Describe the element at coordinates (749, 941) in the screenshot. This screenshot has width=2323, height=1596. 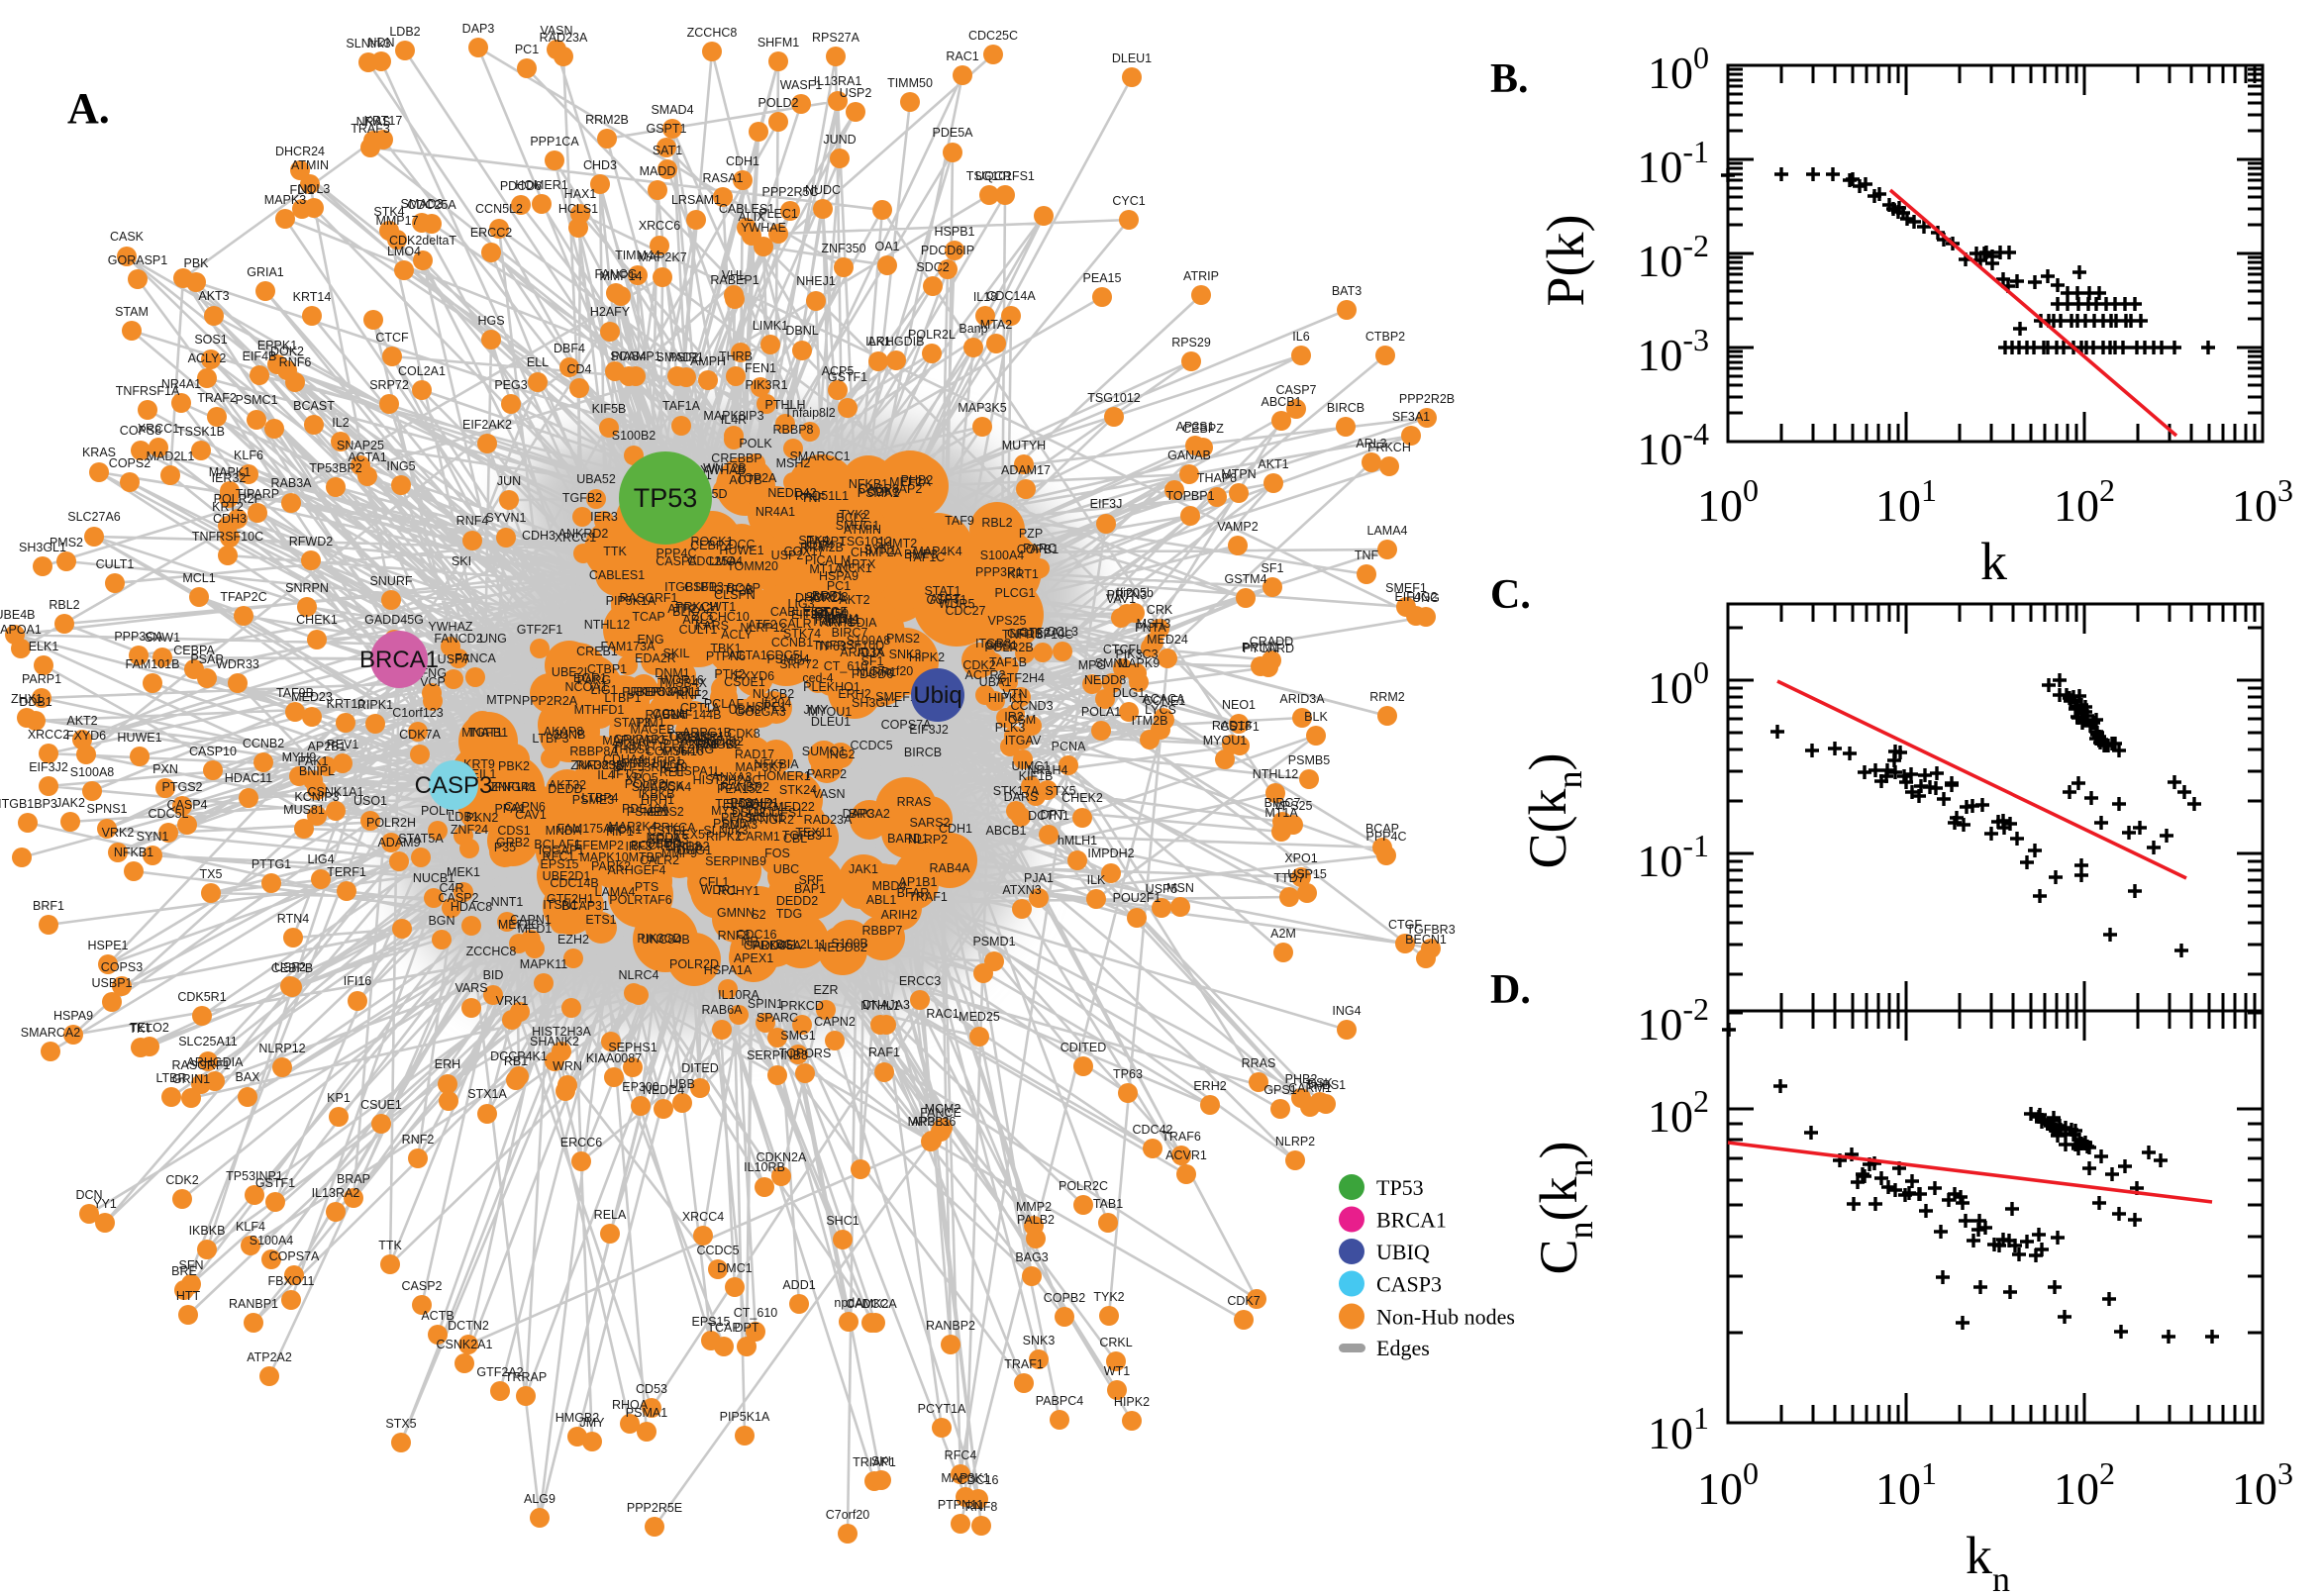
I see `svg-text: NP` at that location.